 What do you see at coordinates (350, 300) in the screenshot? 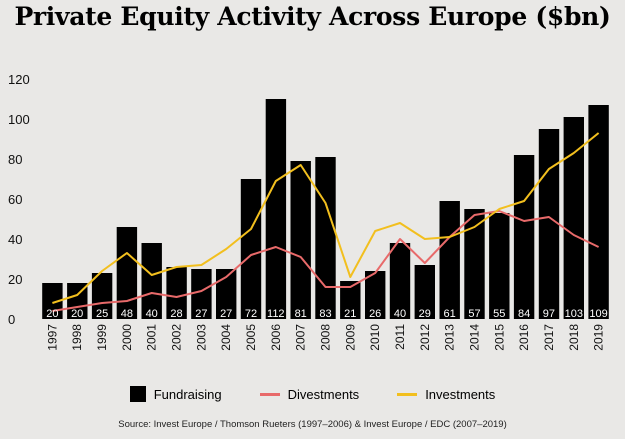
I see `bar-fundraising-2009` at bounding box center [350, 300].